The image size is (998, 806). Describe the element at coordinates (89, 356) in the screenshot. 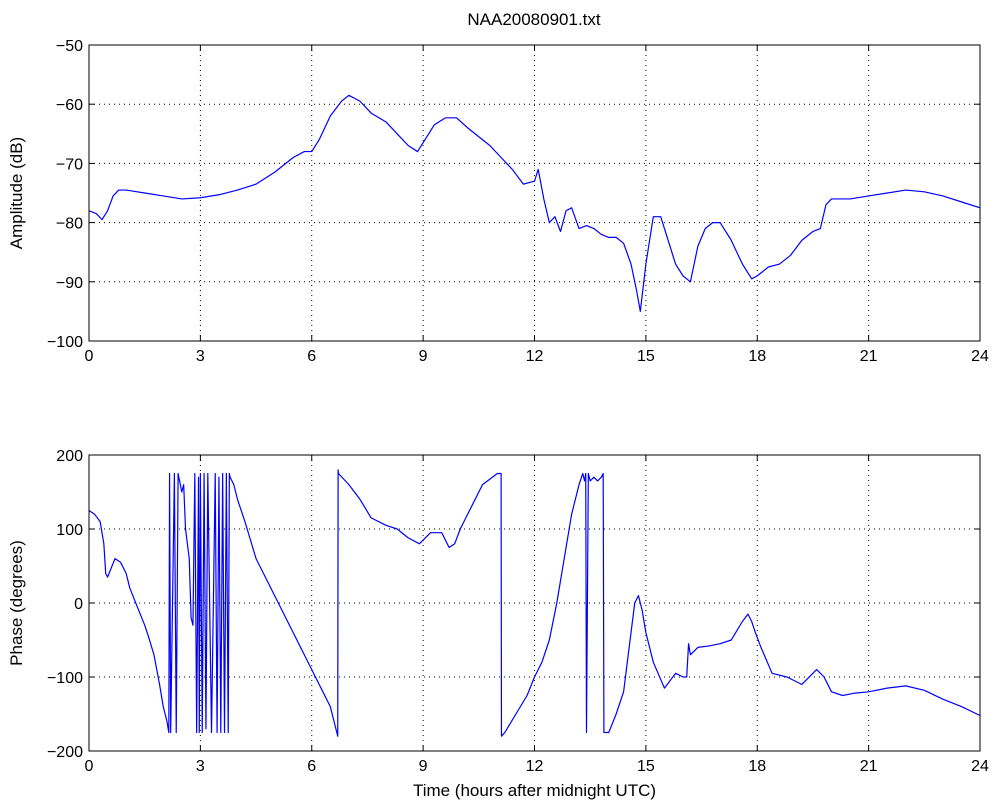

I see `amplitude-x-tick-label: 0` at that location.